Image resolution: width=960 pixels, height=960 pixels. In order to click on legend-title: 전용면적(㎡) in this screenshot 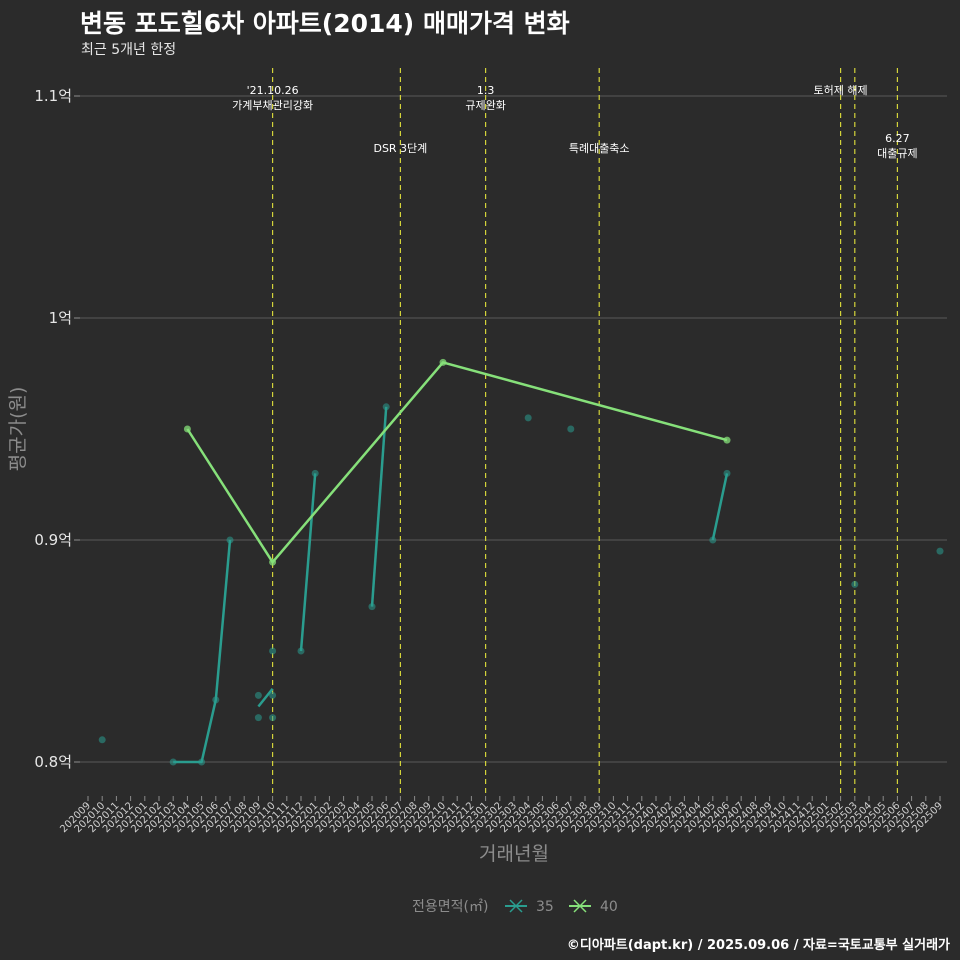, I will do `click(450, 907)`.